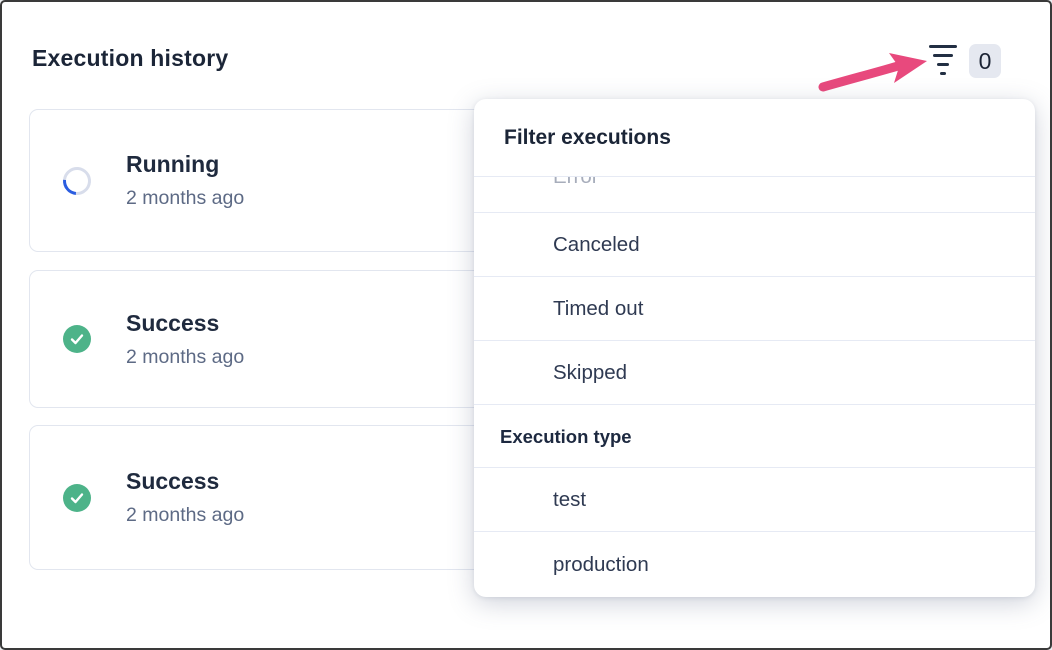 Image resolution: width=1052 pixels, height=650 pixels. Describe the element at coordinates (754, 138) in the screenshot. I see `filter-dropdown-title: Filter executions` at that location.